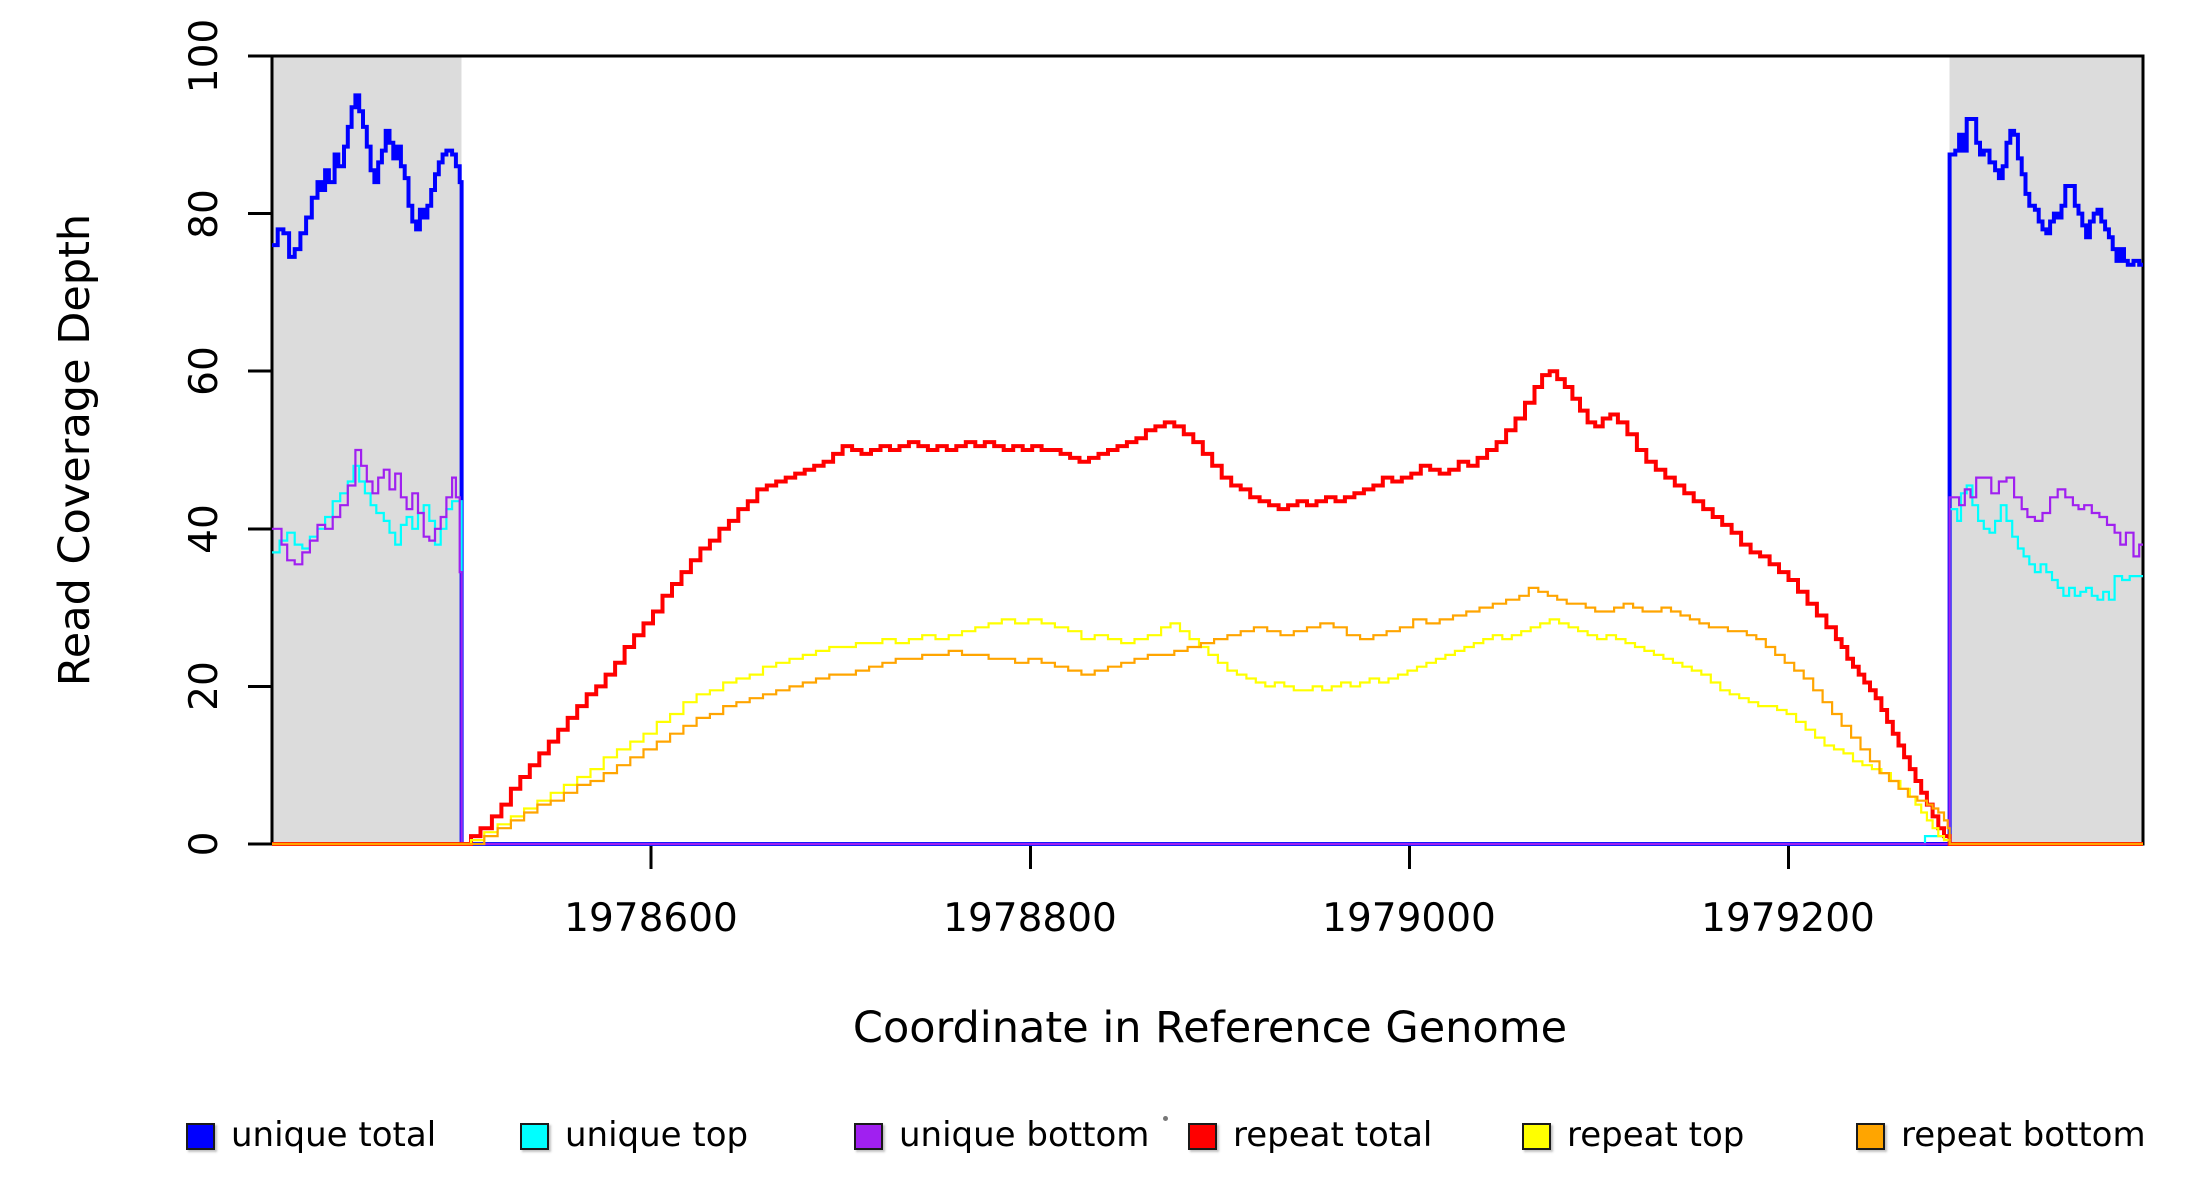 The height and width of the screenshot is (1200, 2200). What do you see at coordinates (204, 529) in the screenshot?
I see `y-tick-label-40: 40` at bounding box center [204, 529].